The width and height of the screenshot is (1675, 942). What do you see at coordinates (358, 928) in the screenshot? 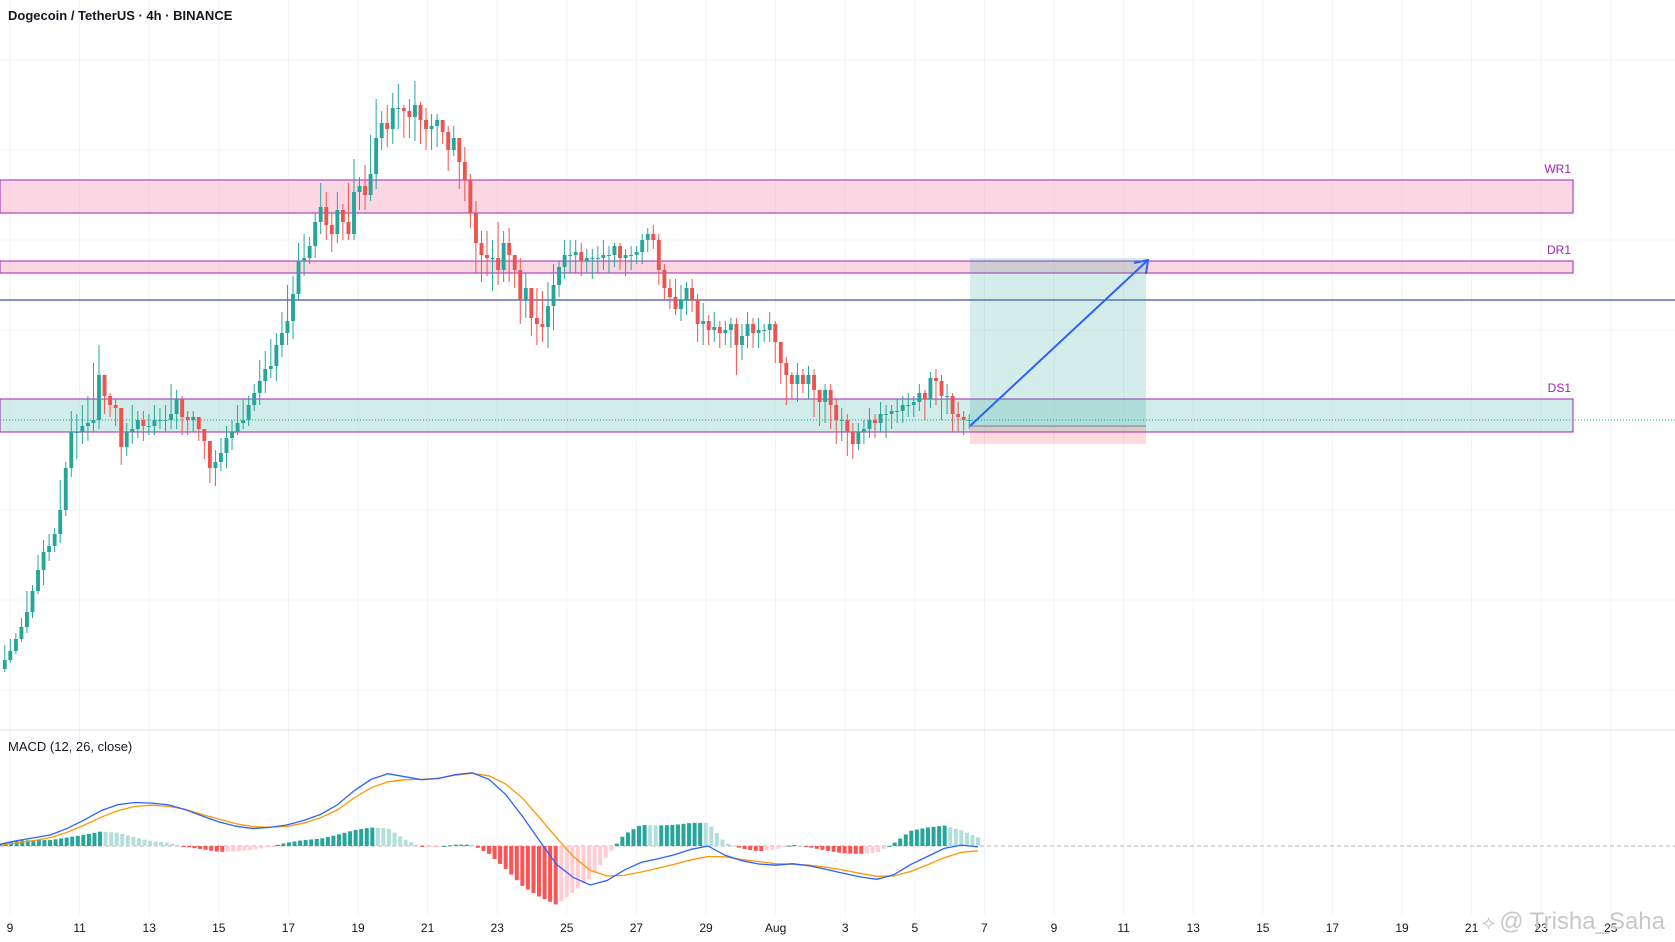
I see `x-tick-label: 19` at bounding box center [358, 928].